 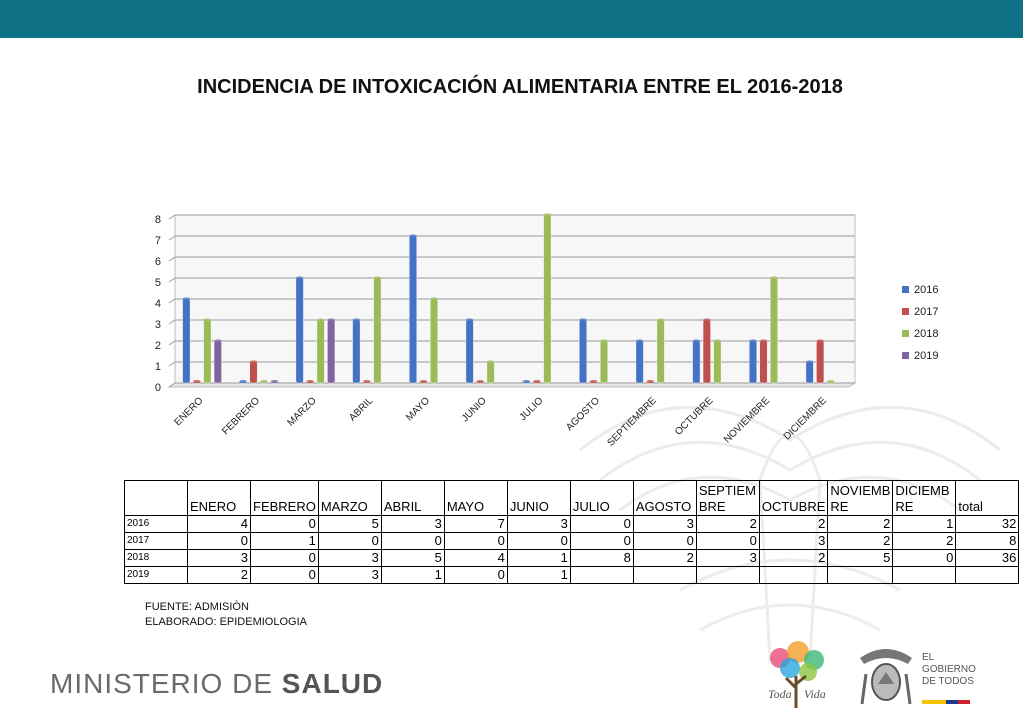 I want to click on y-tick-label: 8, so click(x=158, y=220).